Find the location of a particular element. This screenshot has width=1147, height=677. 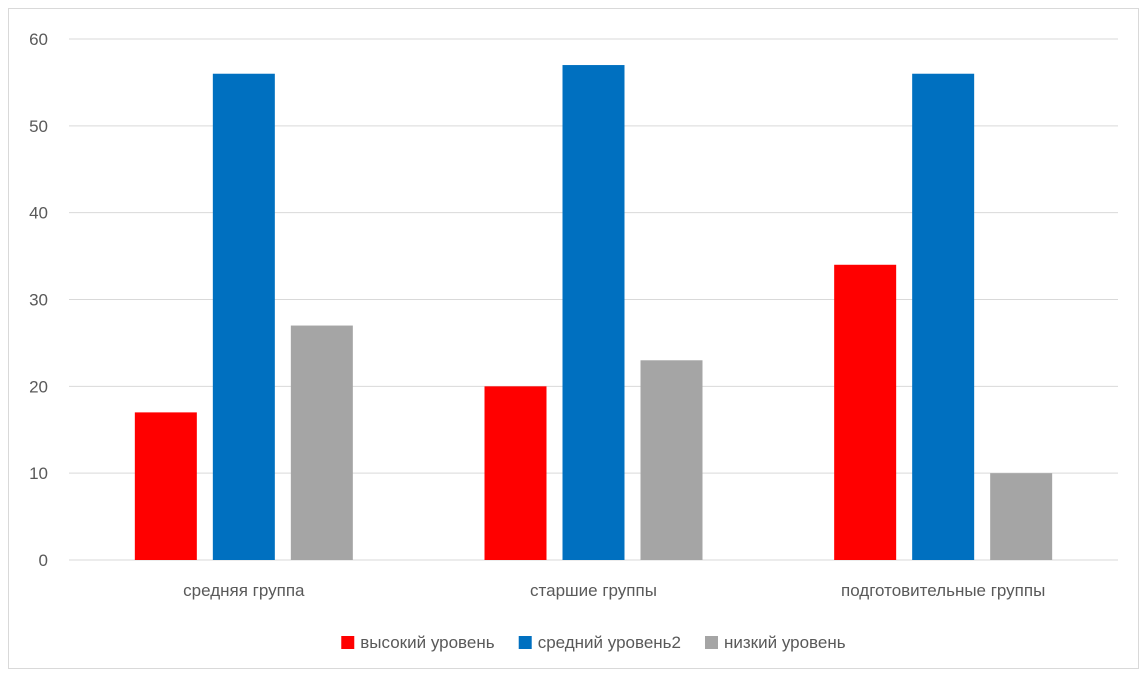

y-axis-ticks: 0 10 20 30 40 50 60 is located at coordinates (38, 300).